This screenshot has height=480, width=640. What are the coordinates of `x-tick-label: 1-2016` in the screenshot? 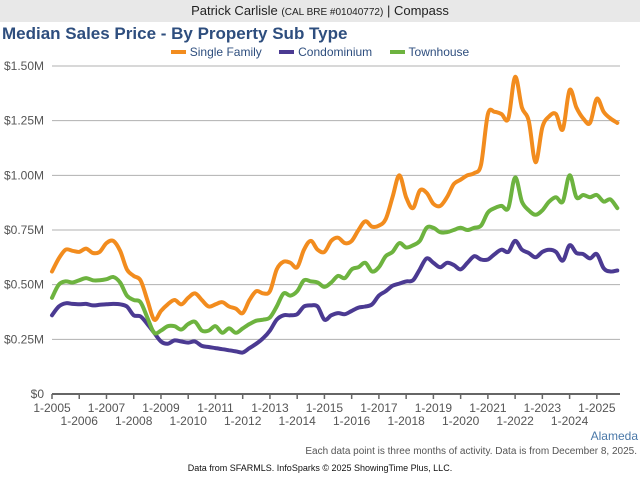 It's located at (352, 421).